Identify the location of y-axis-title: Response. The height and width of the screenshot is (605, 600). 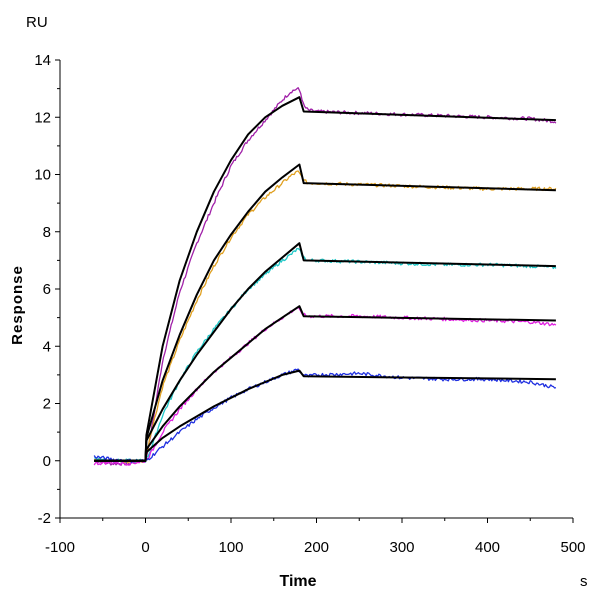
(17, 305).